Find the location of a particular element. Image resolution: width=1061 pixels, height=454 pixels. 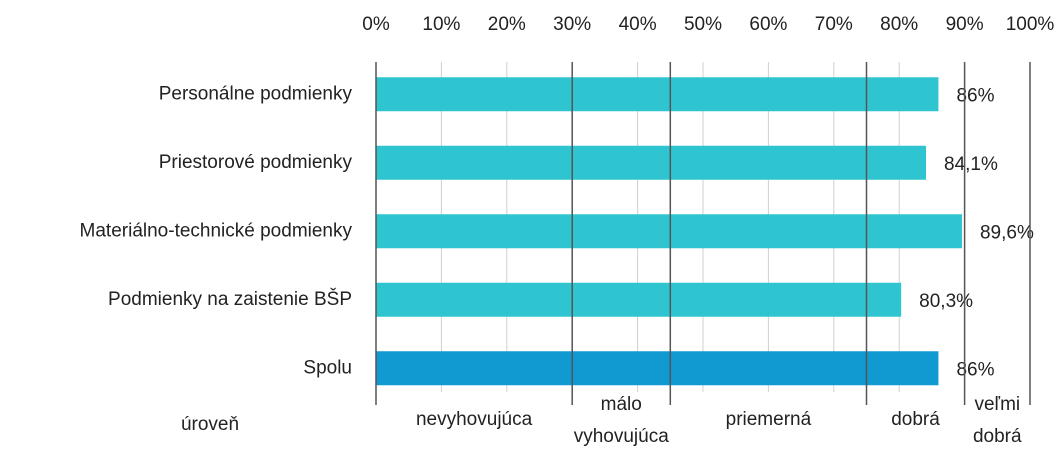

value-label: 80,3% is located at coordinates (946, 301).